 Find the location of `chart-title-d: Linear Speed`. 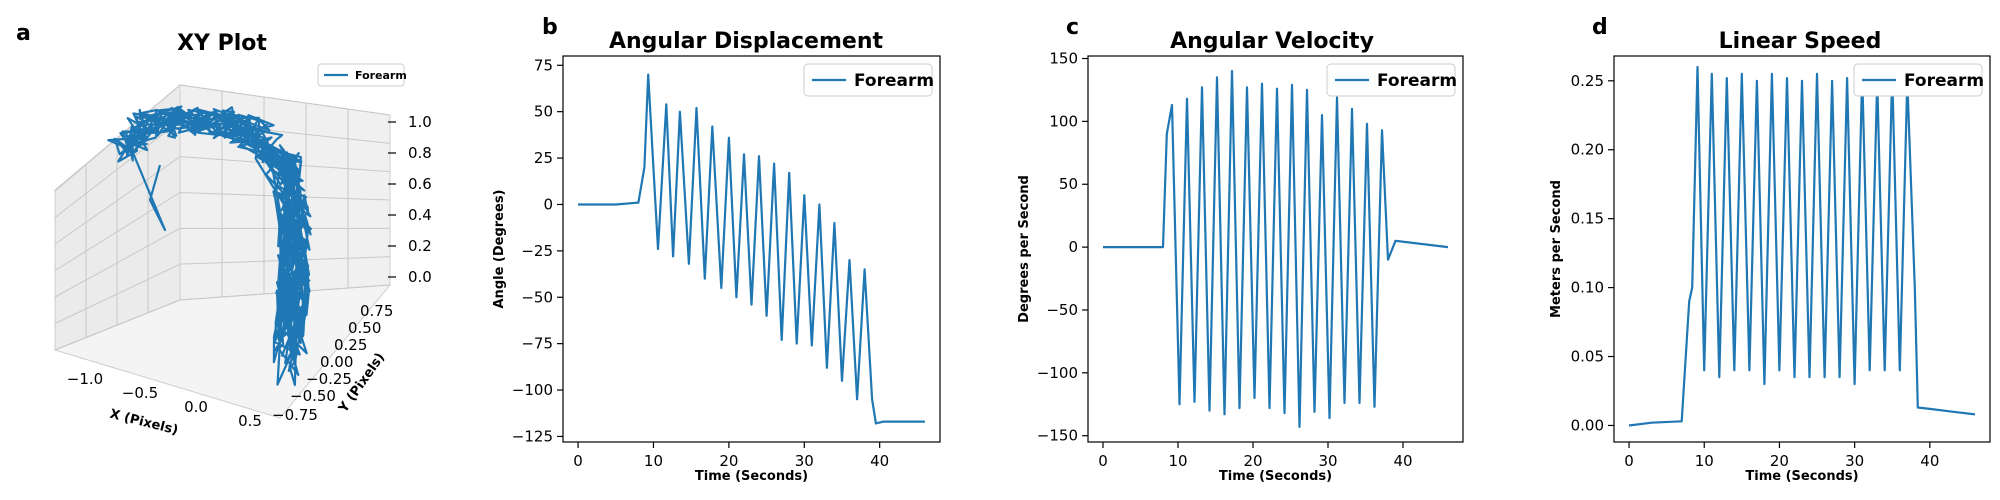

chart-title-d: Linear Speed is located at coordinates (1800, 41).